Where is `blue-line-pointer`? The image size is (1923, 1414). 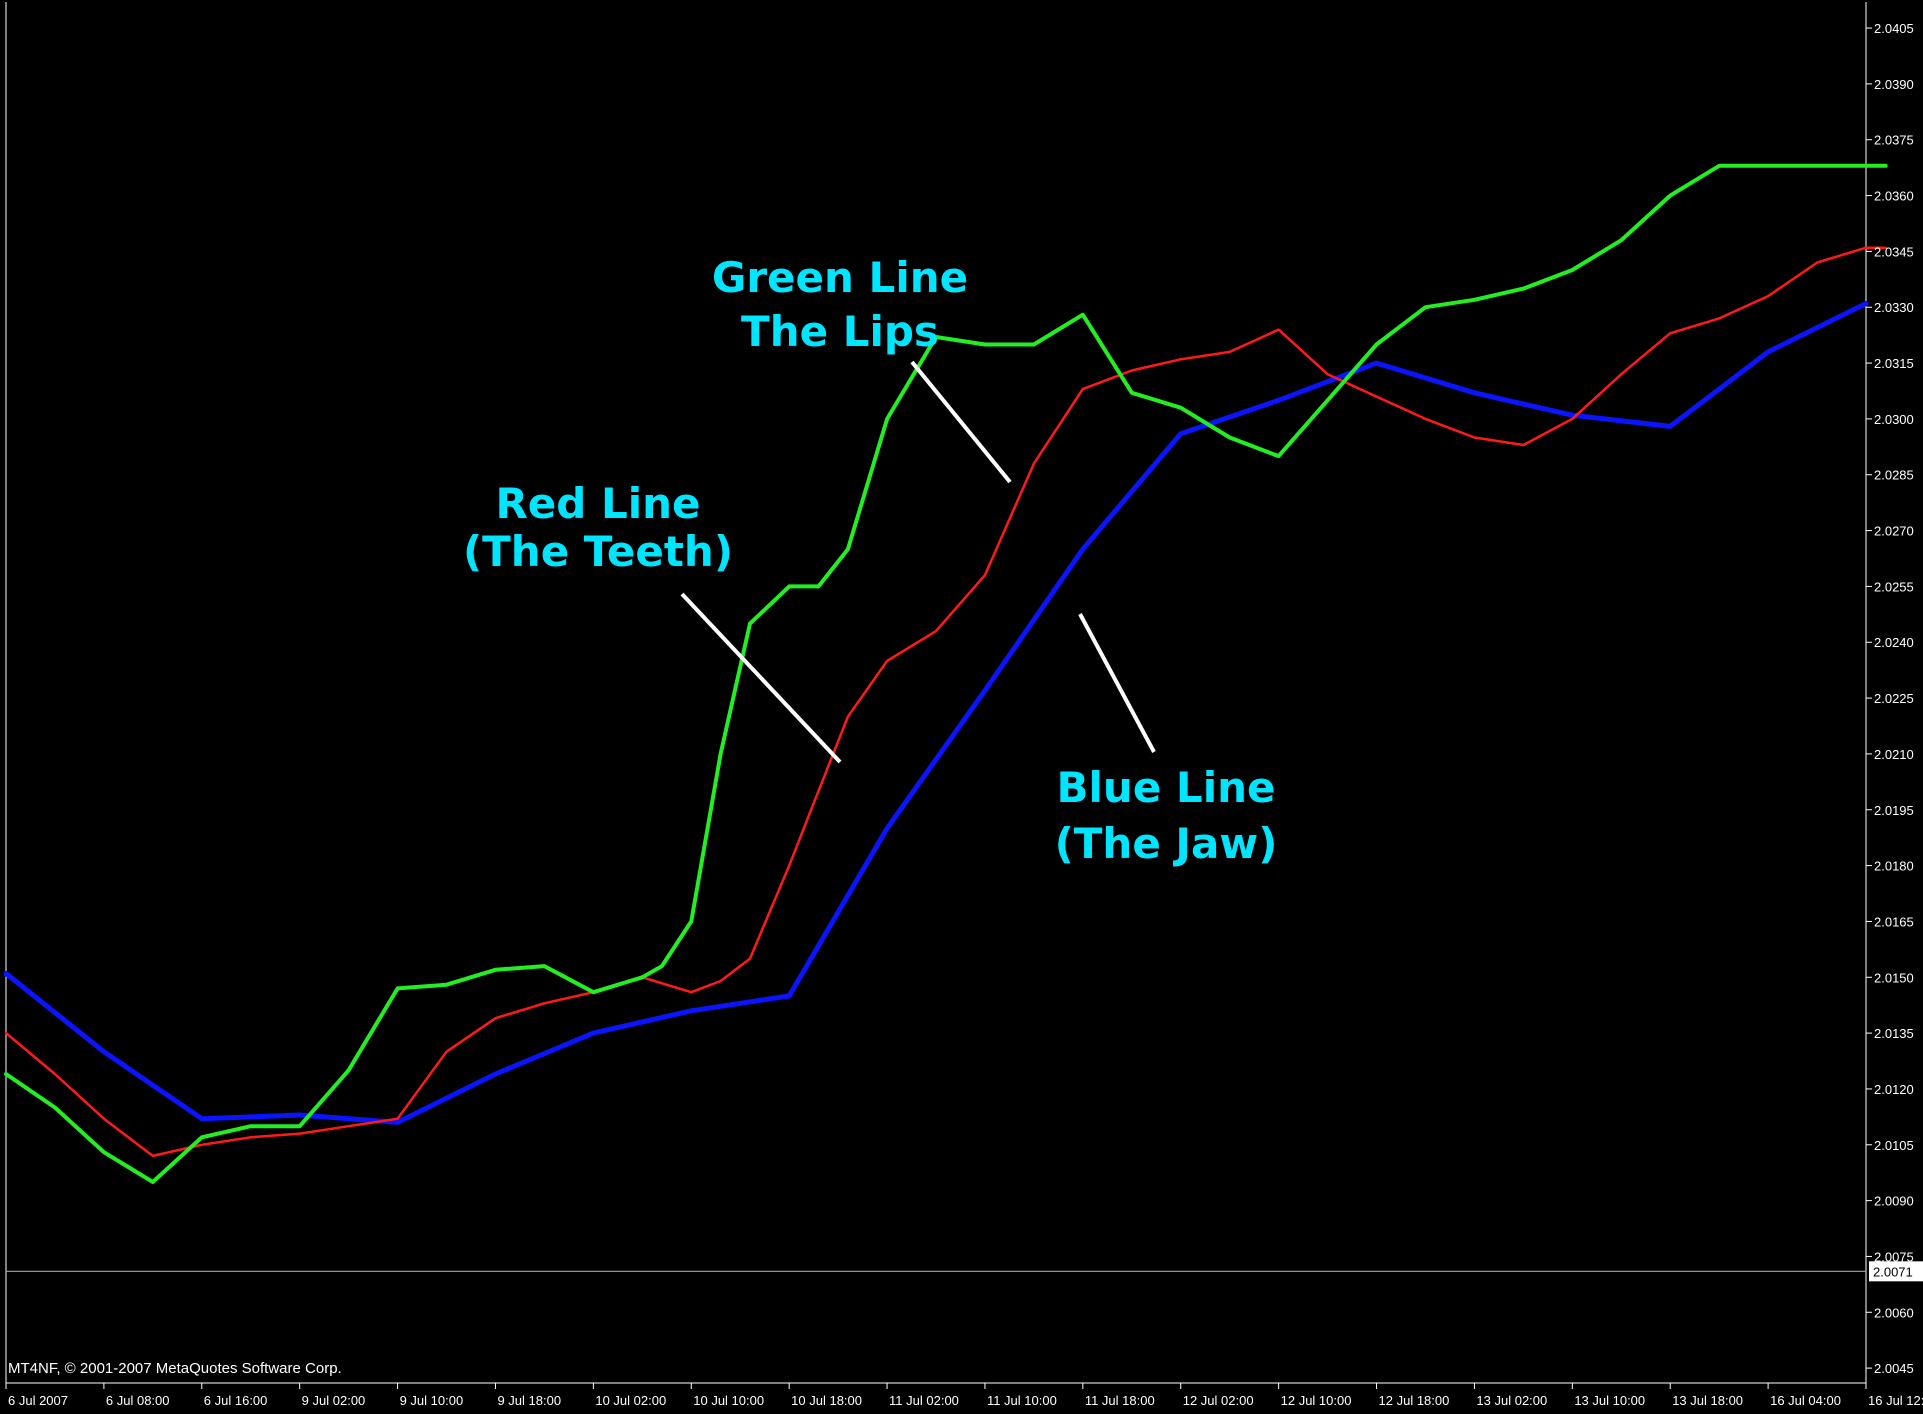
blue-line-pointer is located at coordinates (1117, 683).